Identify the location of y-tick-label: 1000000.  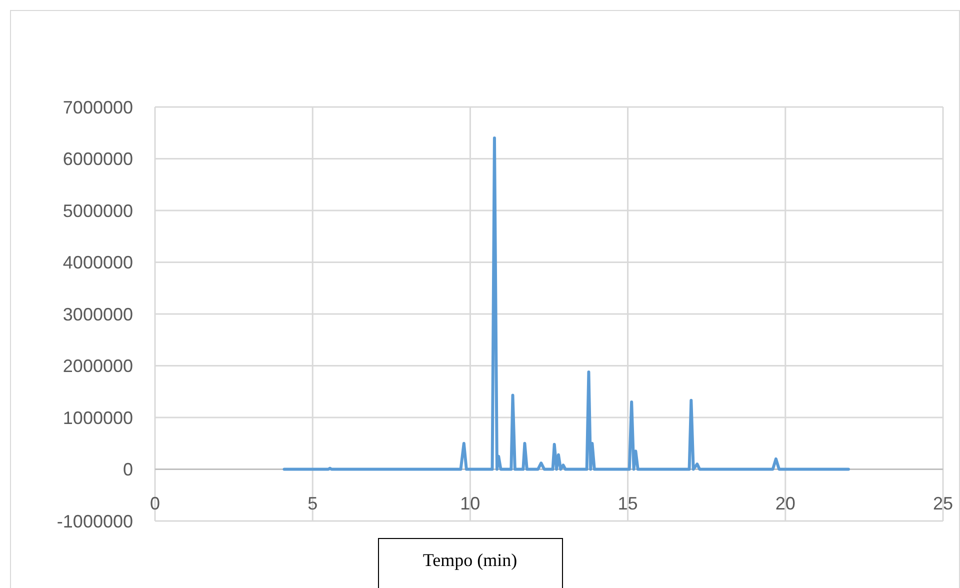
(97, 418).